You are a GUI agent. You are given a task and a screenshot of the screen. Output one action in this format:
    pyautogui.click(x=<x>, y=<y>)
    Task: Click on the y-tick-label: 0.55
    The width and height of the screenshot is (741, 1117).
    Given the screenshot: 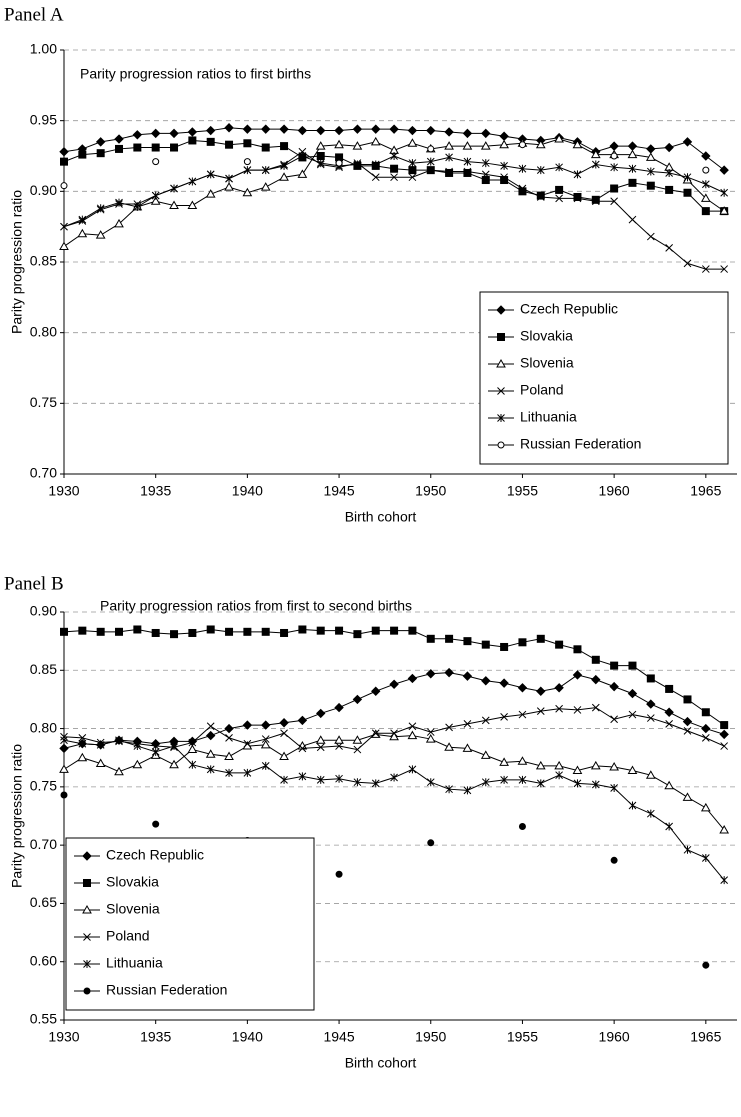 What is the action you would take?
    pyautogui.click(x=43, y=1019)
    